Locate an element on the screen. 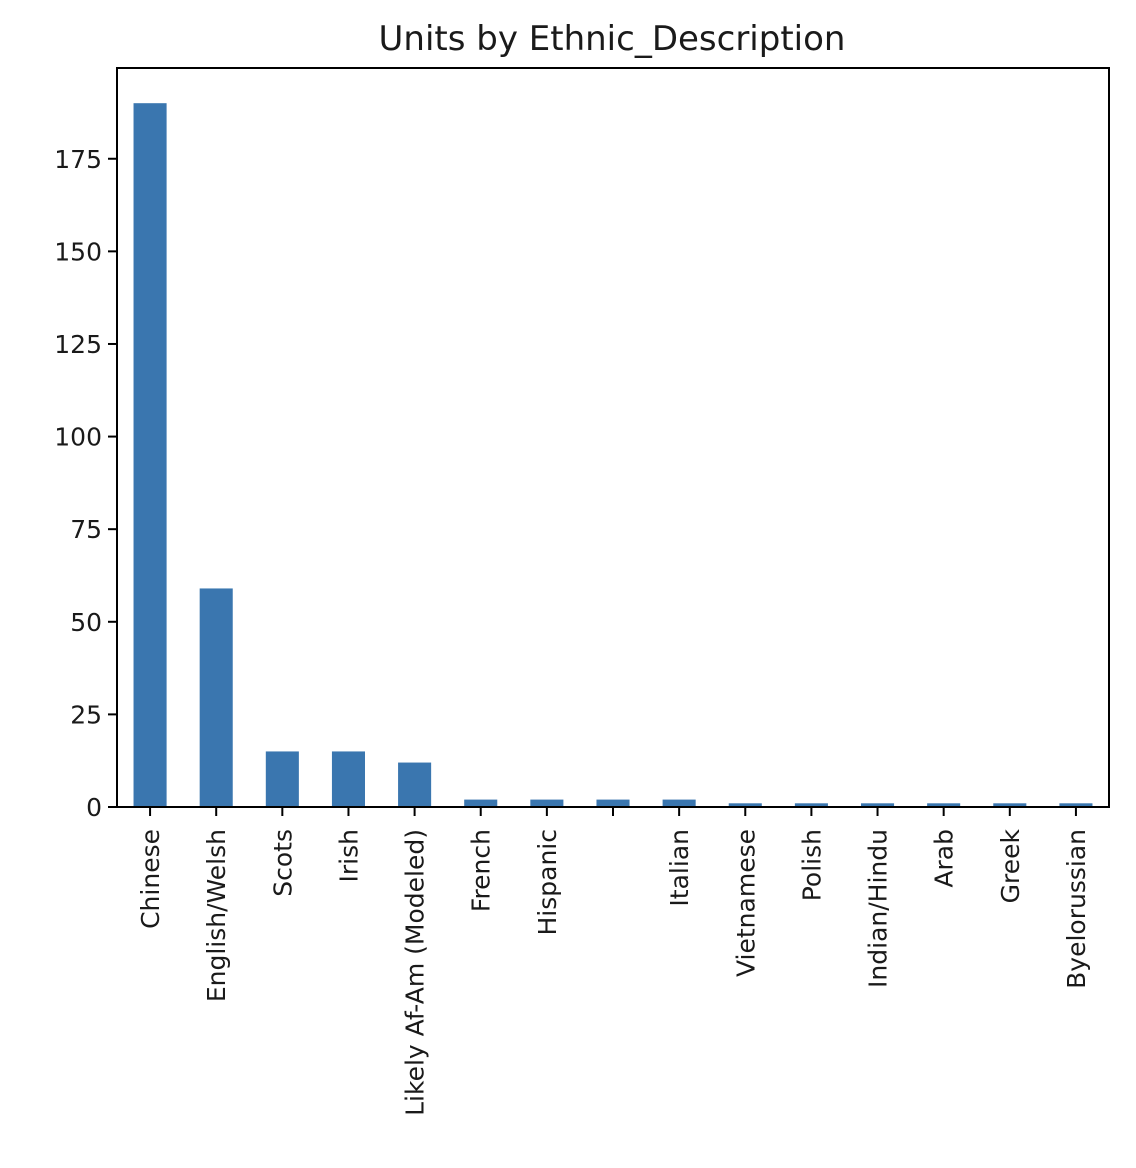  x-tick-label-3: Irish is located at coordinates (348, 855).